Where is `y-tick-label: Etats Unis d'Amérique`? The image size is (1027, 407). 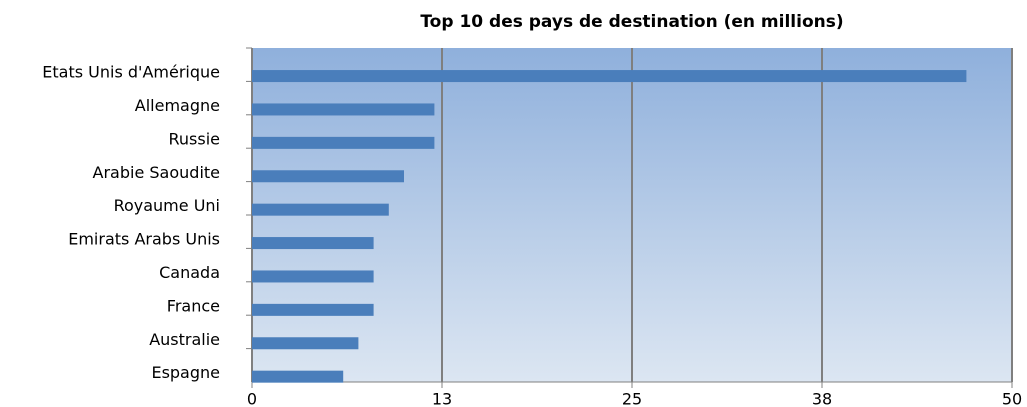 y-tick-label: Etats Unis d'Amérique is located at coordinates (131, 72).